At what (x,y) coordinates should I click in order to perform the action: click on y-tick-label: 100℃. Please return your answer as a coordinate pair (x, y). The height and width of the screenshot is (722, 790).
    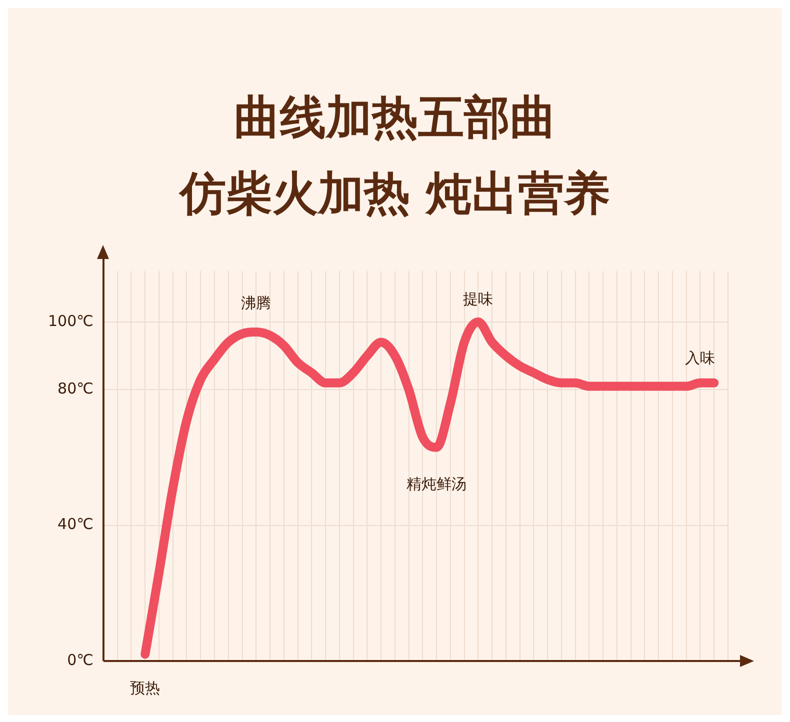
    Looking at the image, I should click on (71, 321).